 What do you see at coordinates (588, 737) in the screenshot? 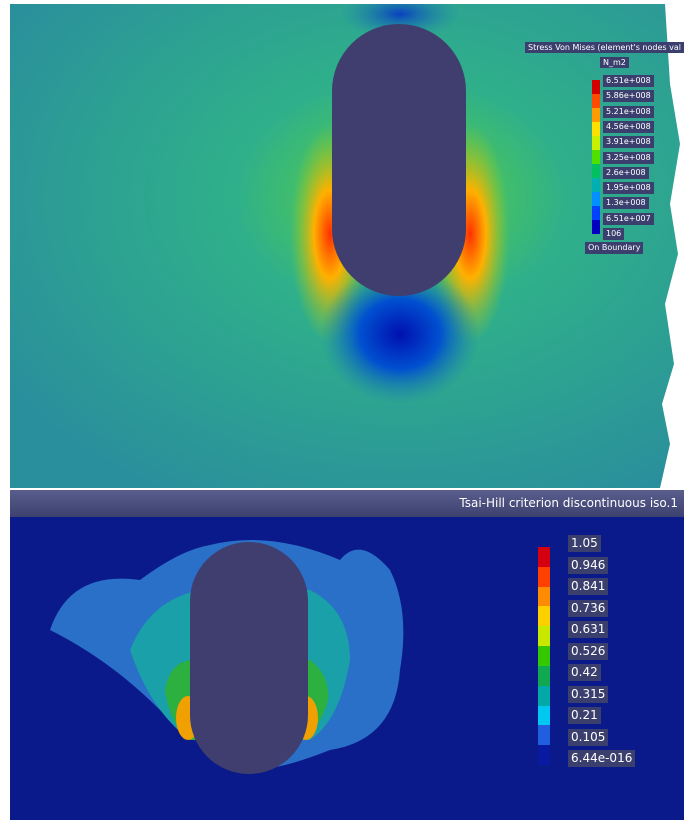
I see `legend-tick-label: 0.105` at bounding box center [588, 737].